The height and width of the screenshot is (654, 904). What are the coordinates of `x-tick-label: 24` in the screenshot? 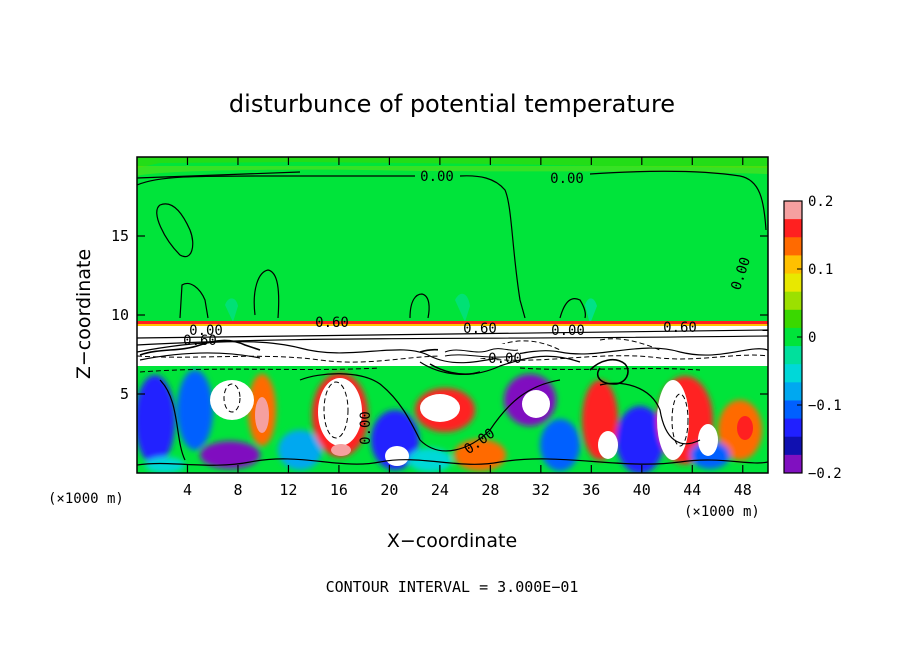 It's located at (440, 490).